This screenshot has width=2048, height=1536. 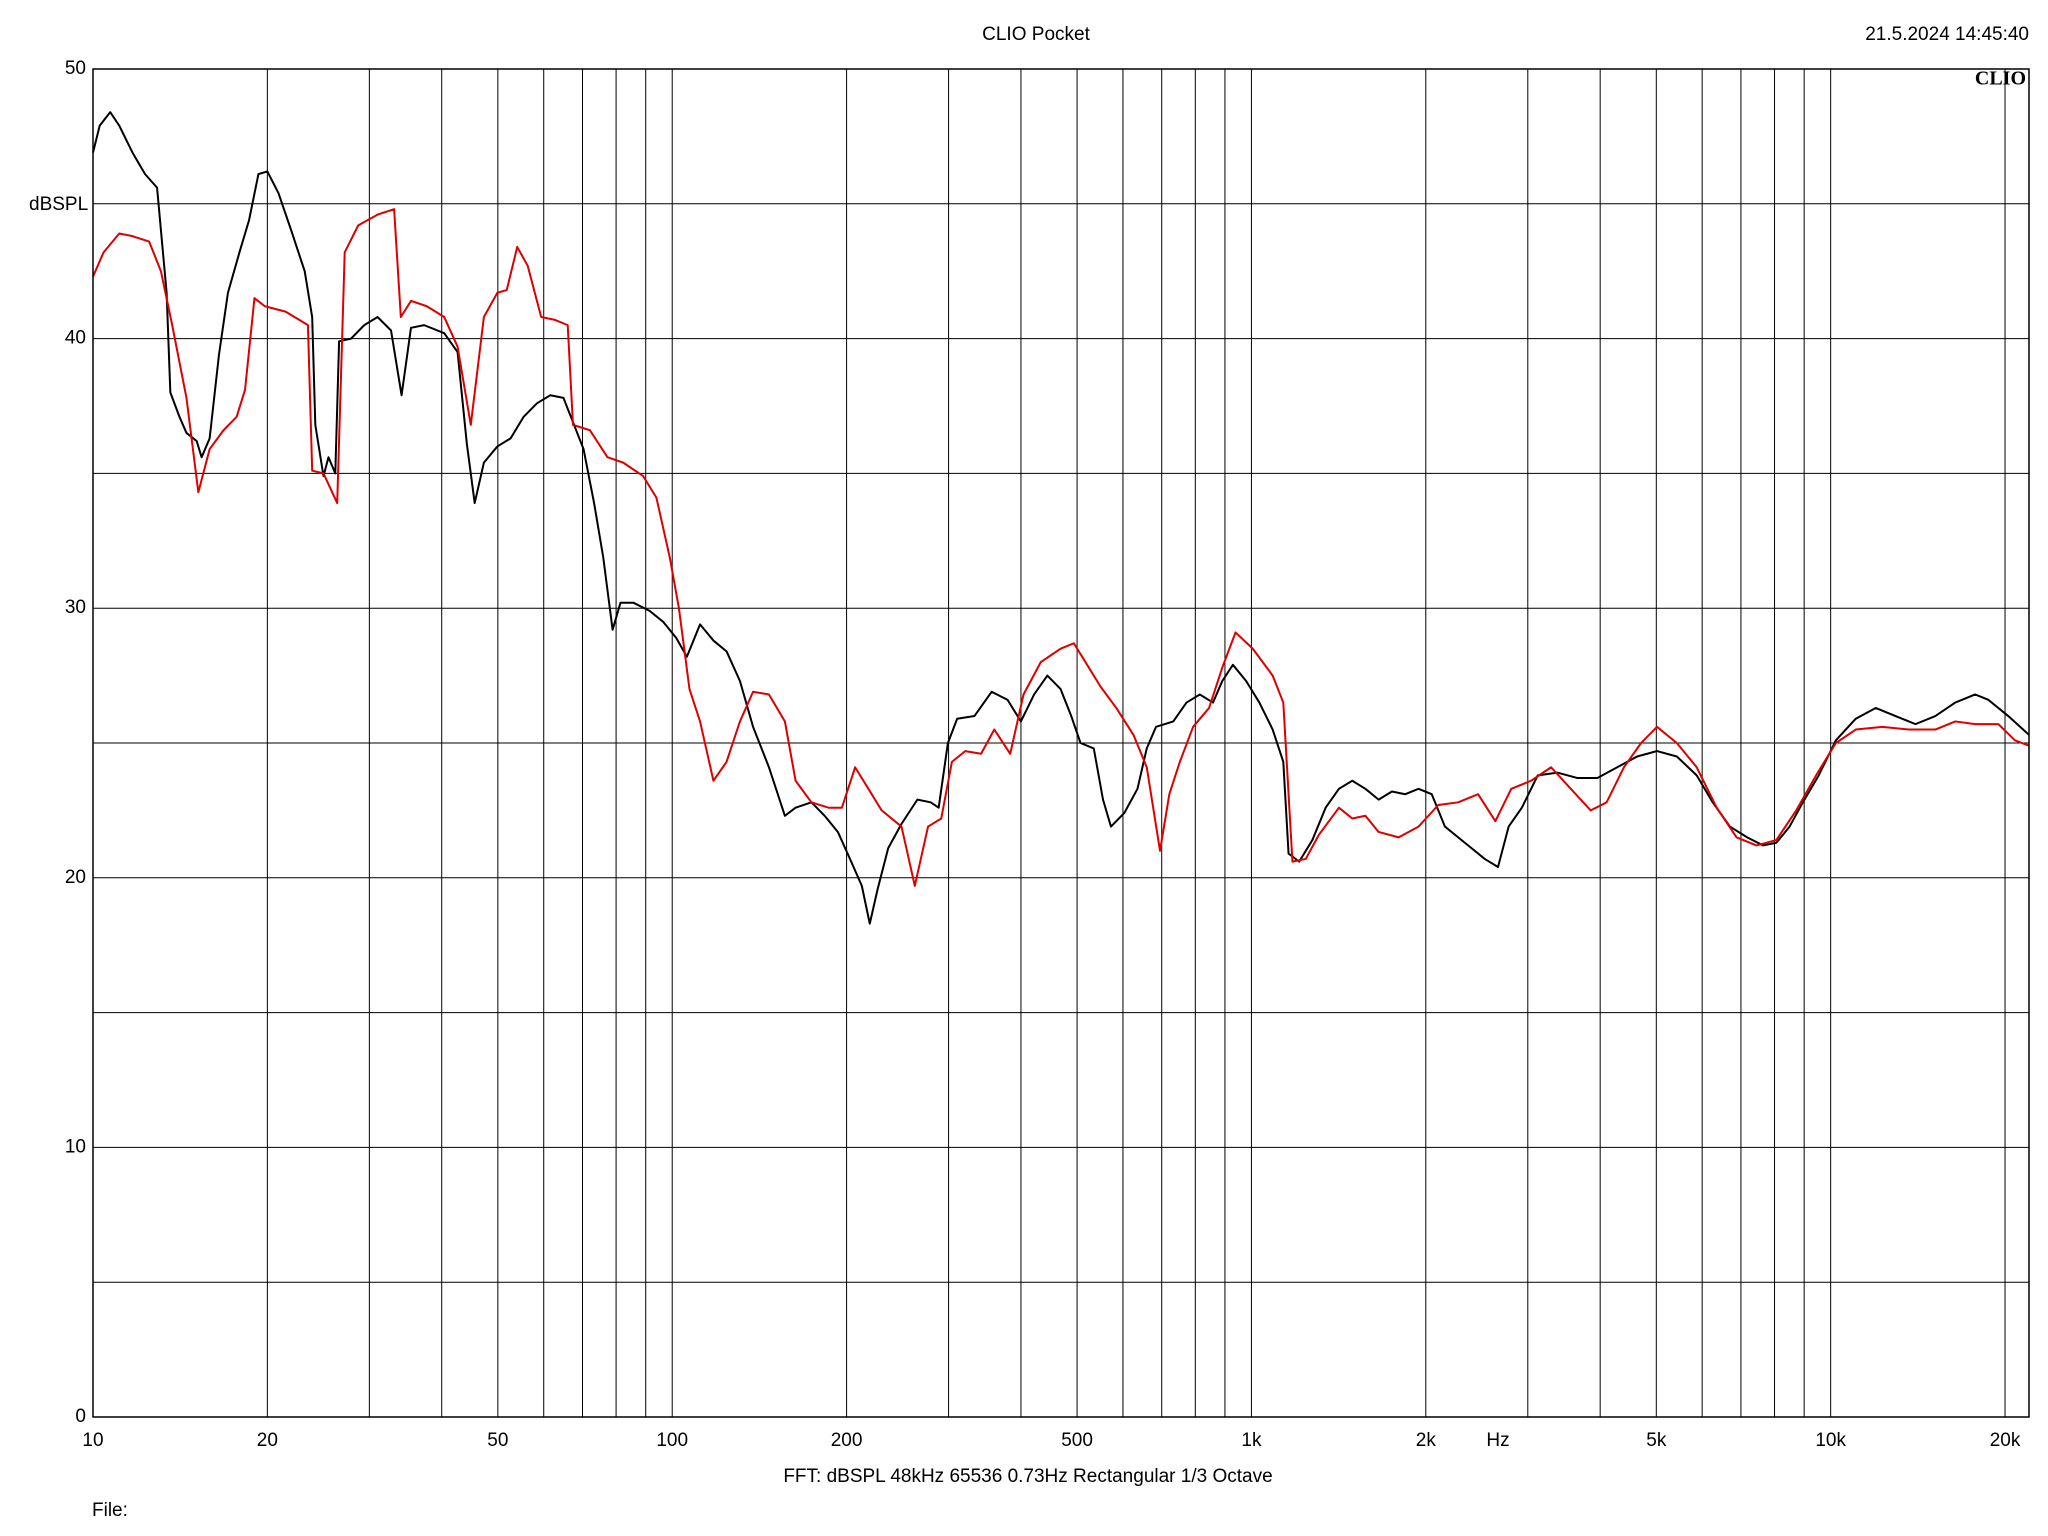 I want to click on x-tick-label: 20, so click(x=267, y=1440).